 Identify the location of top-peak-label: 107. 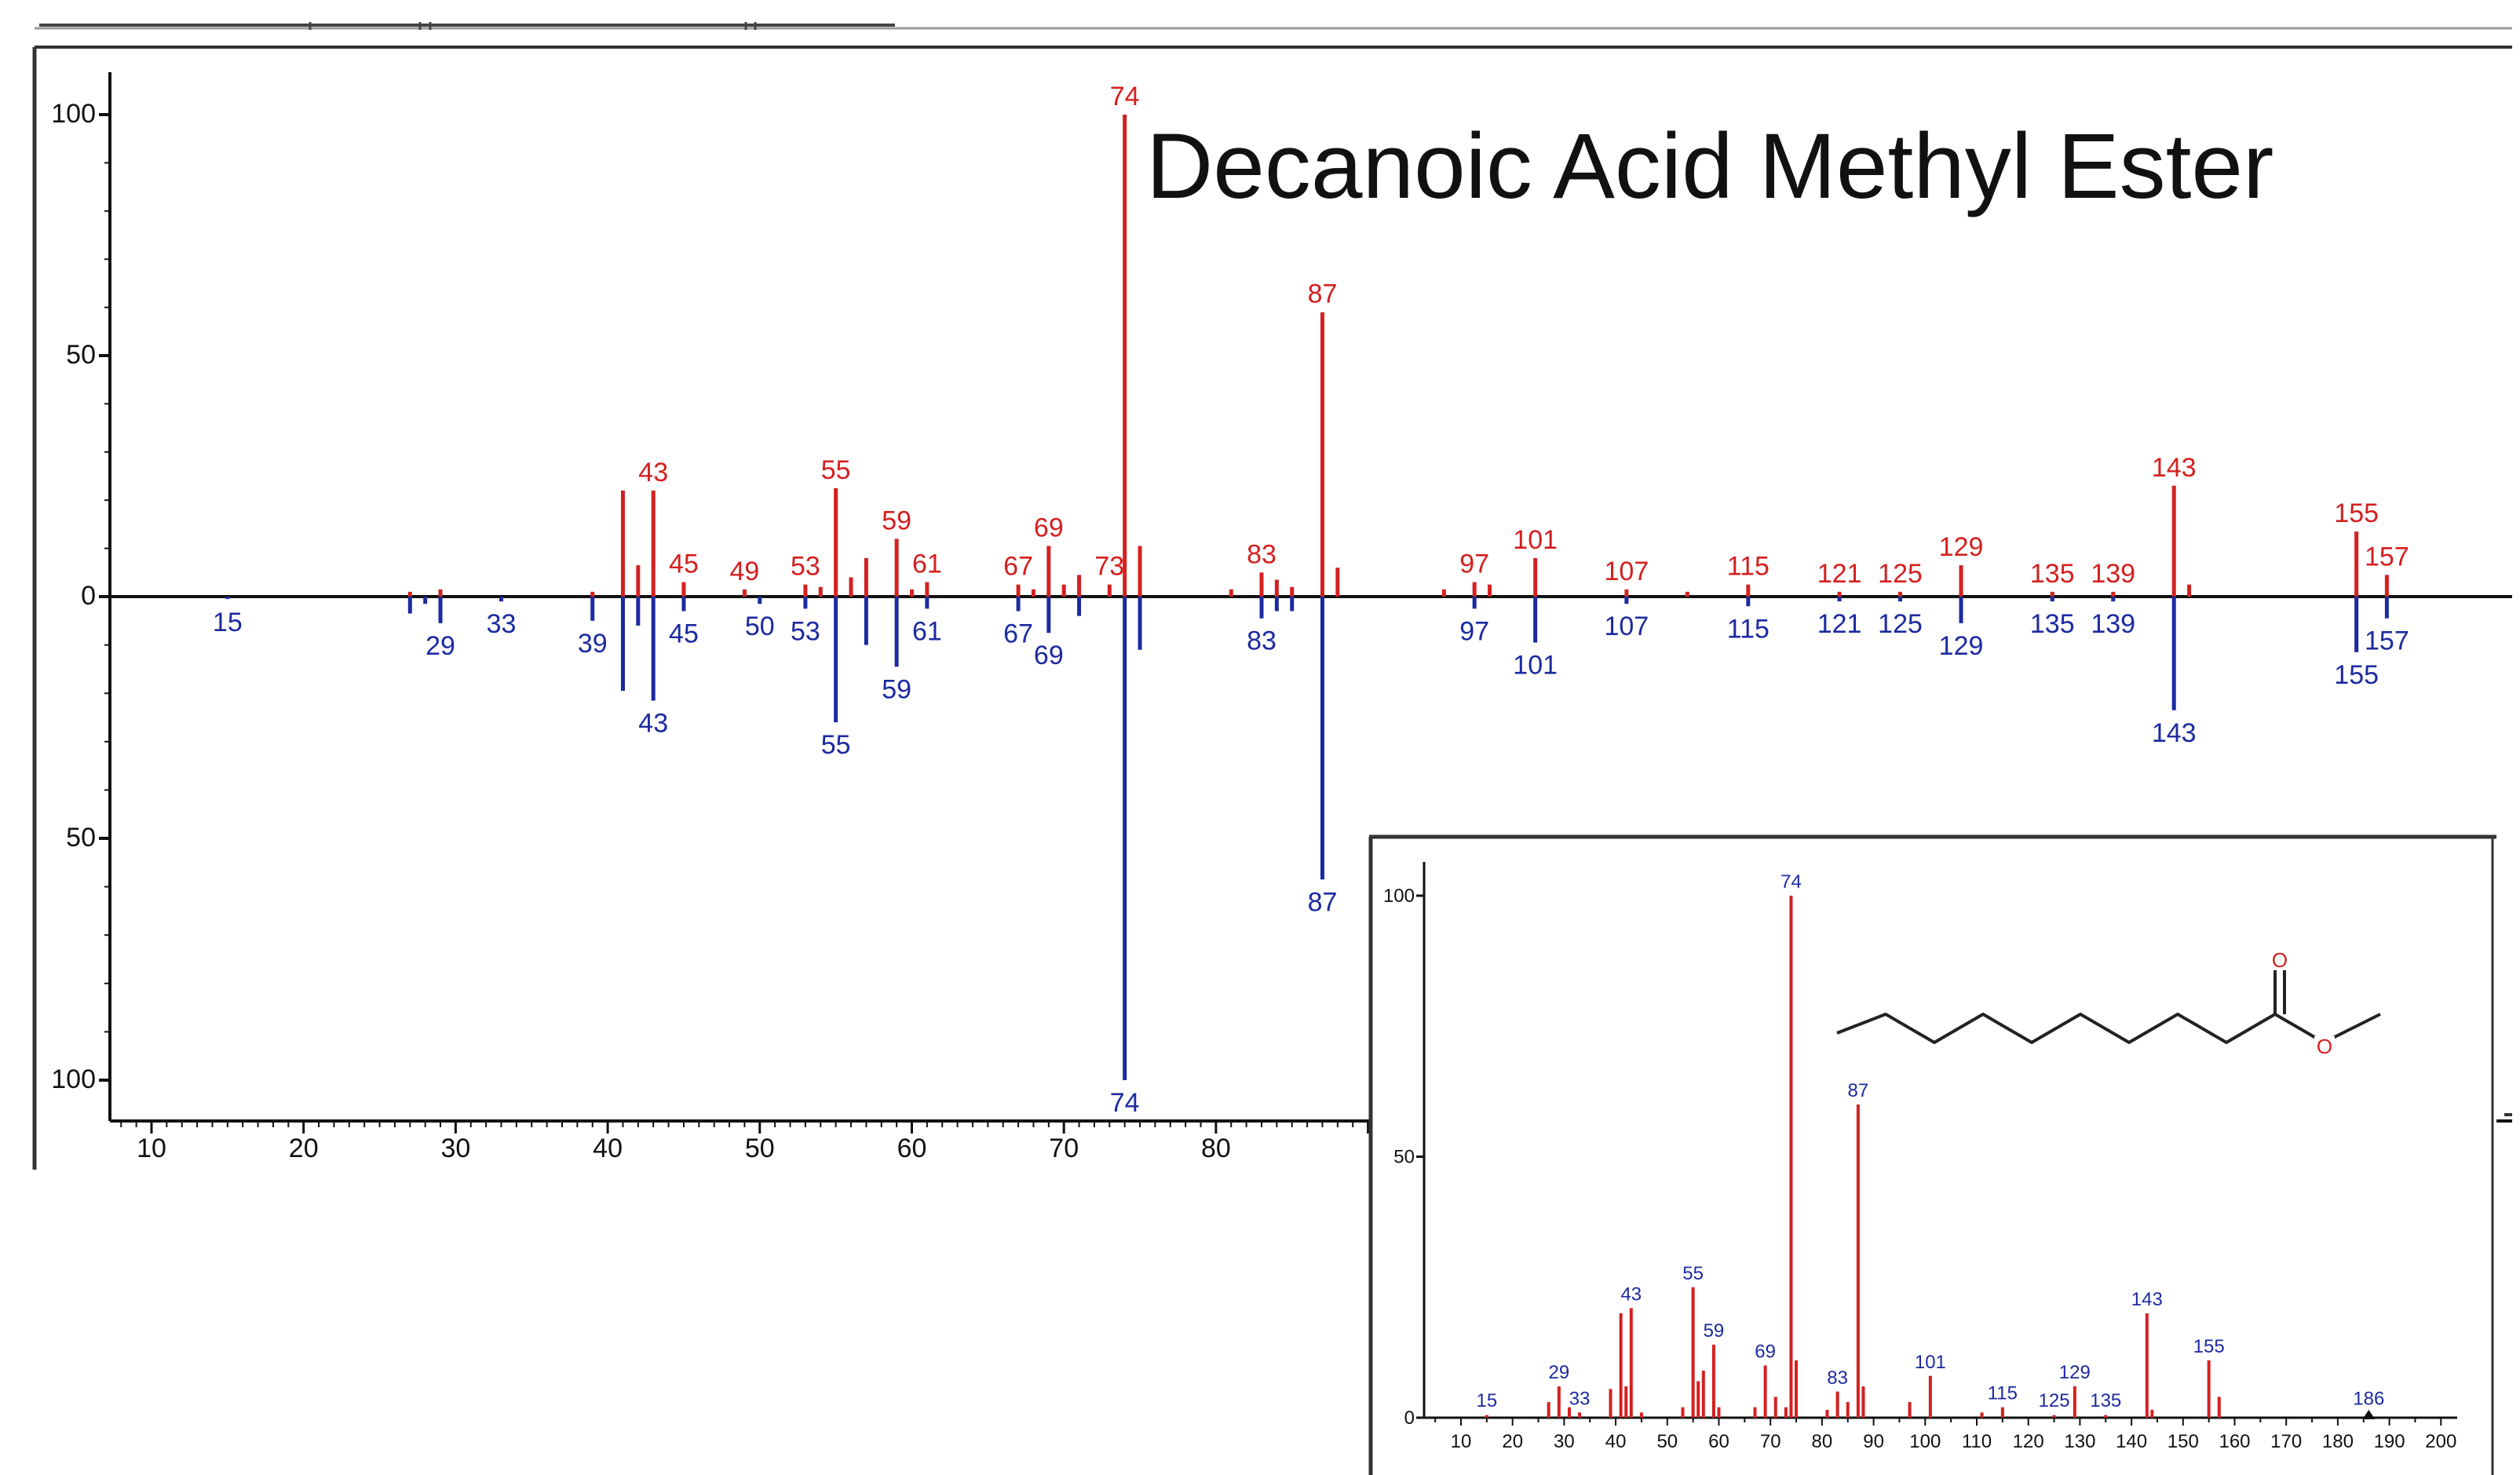
(1627, 571).